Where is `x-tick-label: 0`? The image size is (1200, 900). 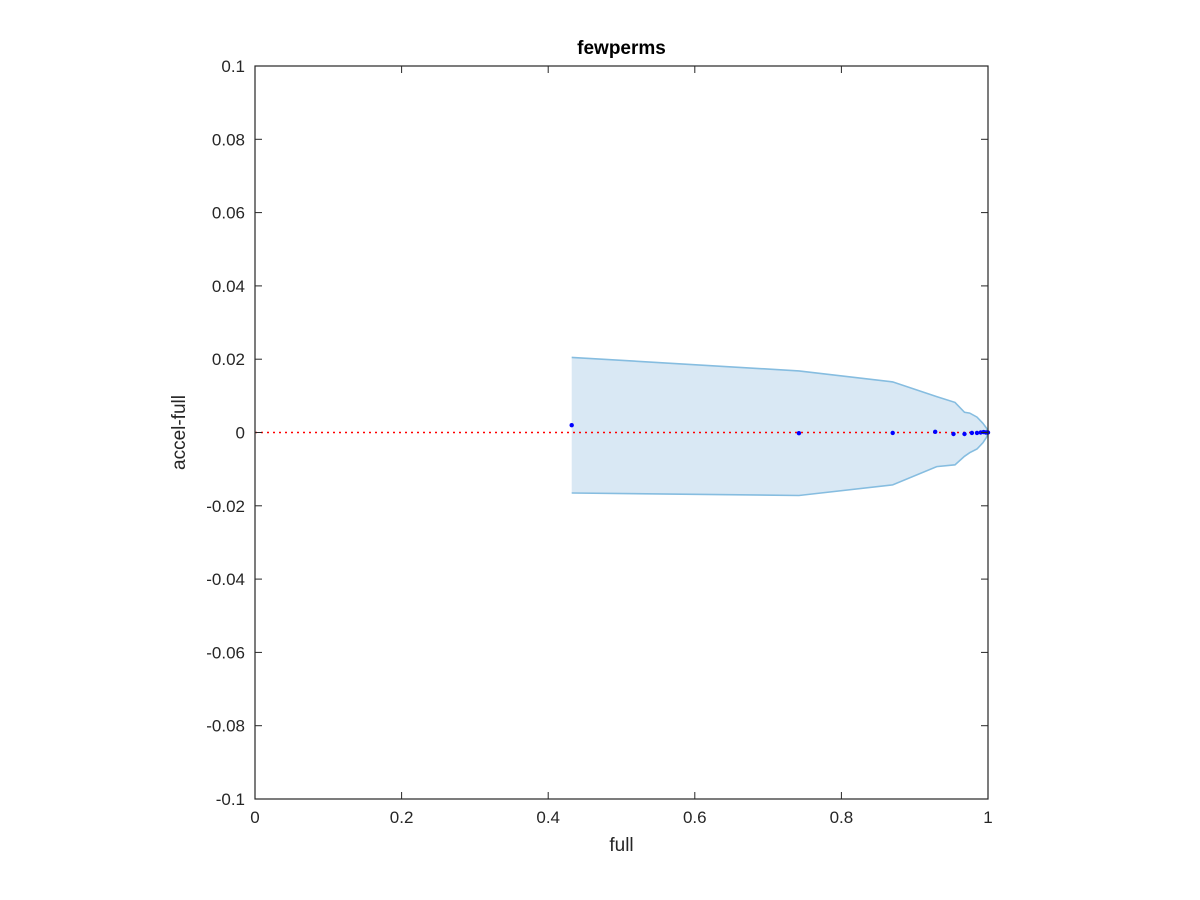 x-tick-label: 0 is located at coordinates (254, 817).